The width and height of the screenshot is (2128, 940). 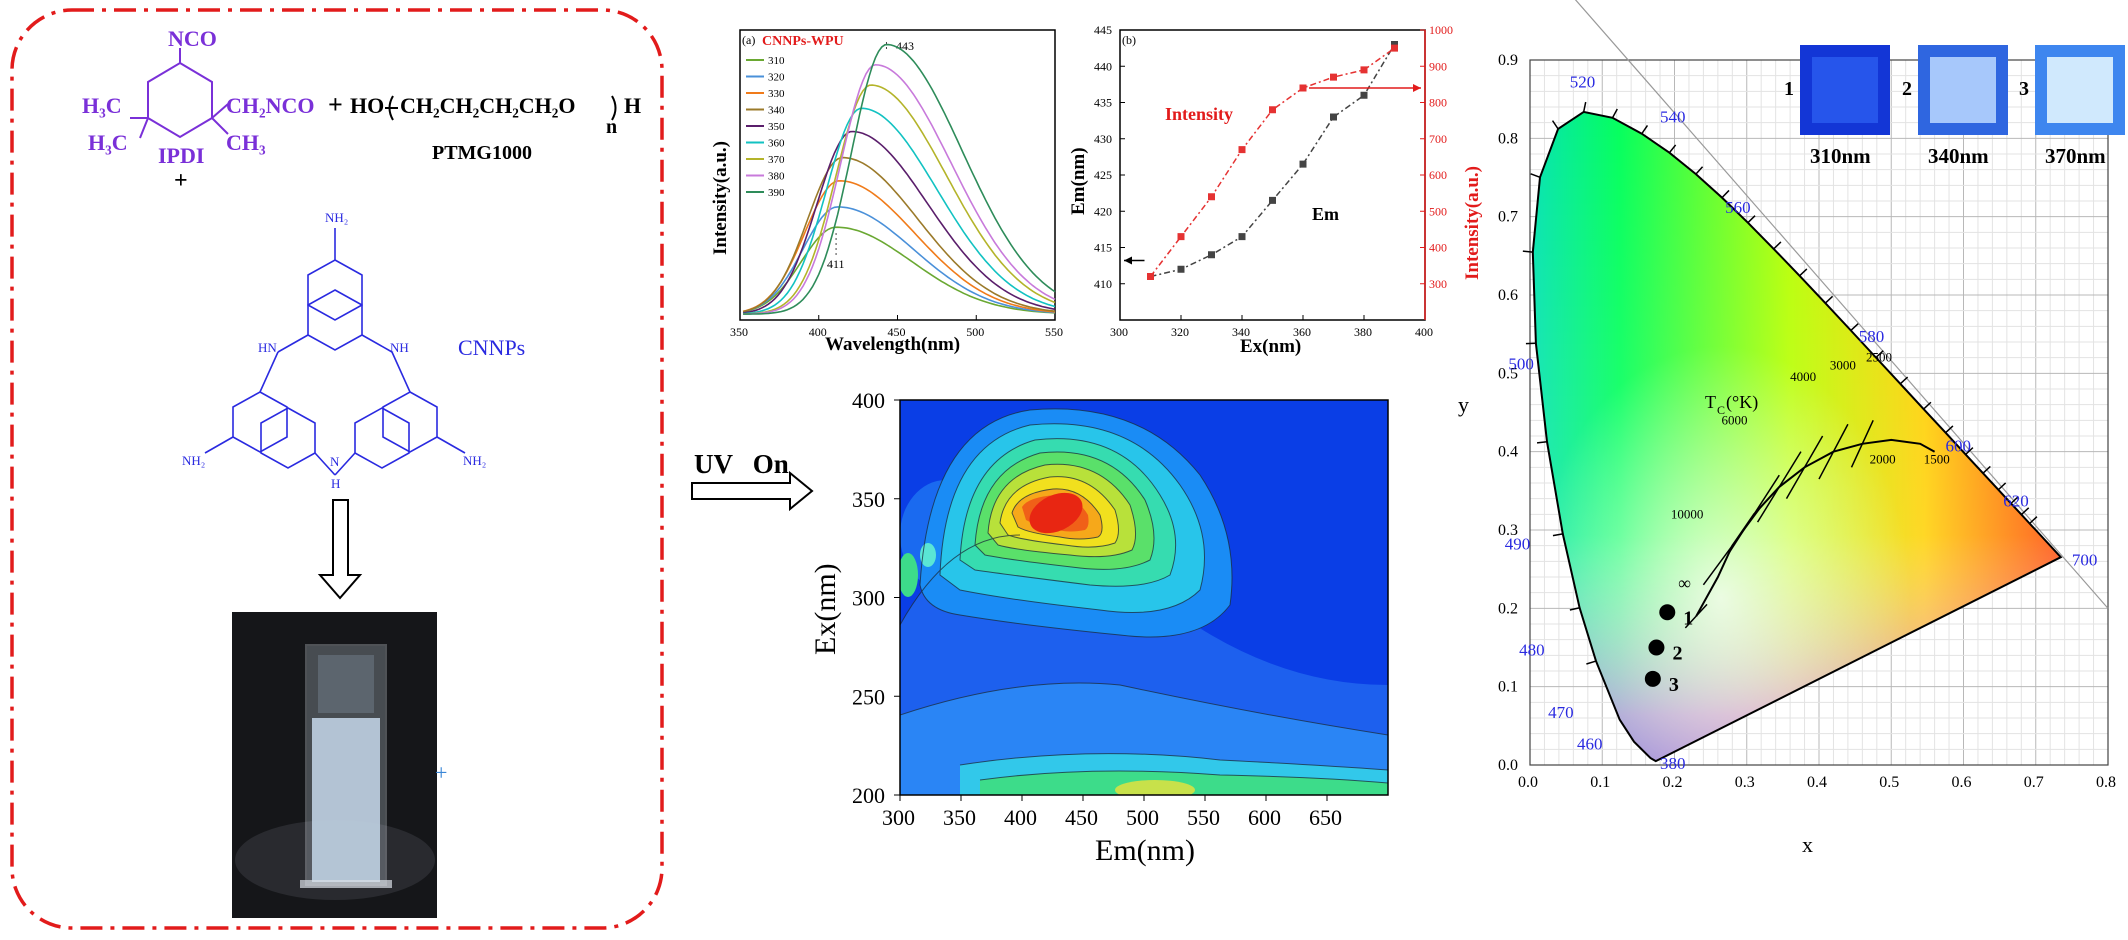 I want to click on contour-ytick-label: 350, so click(x=868, y=499).